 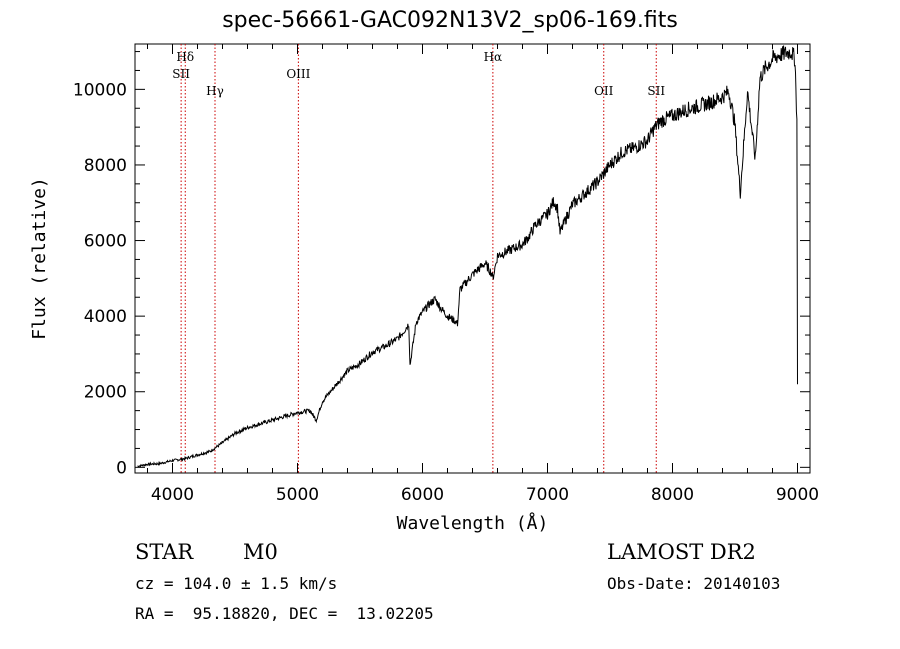 What do you see at coordinates (185, 57) in the screenshot?
I see `spectral-line-label: Hδ` at bounding box center [185, 57].